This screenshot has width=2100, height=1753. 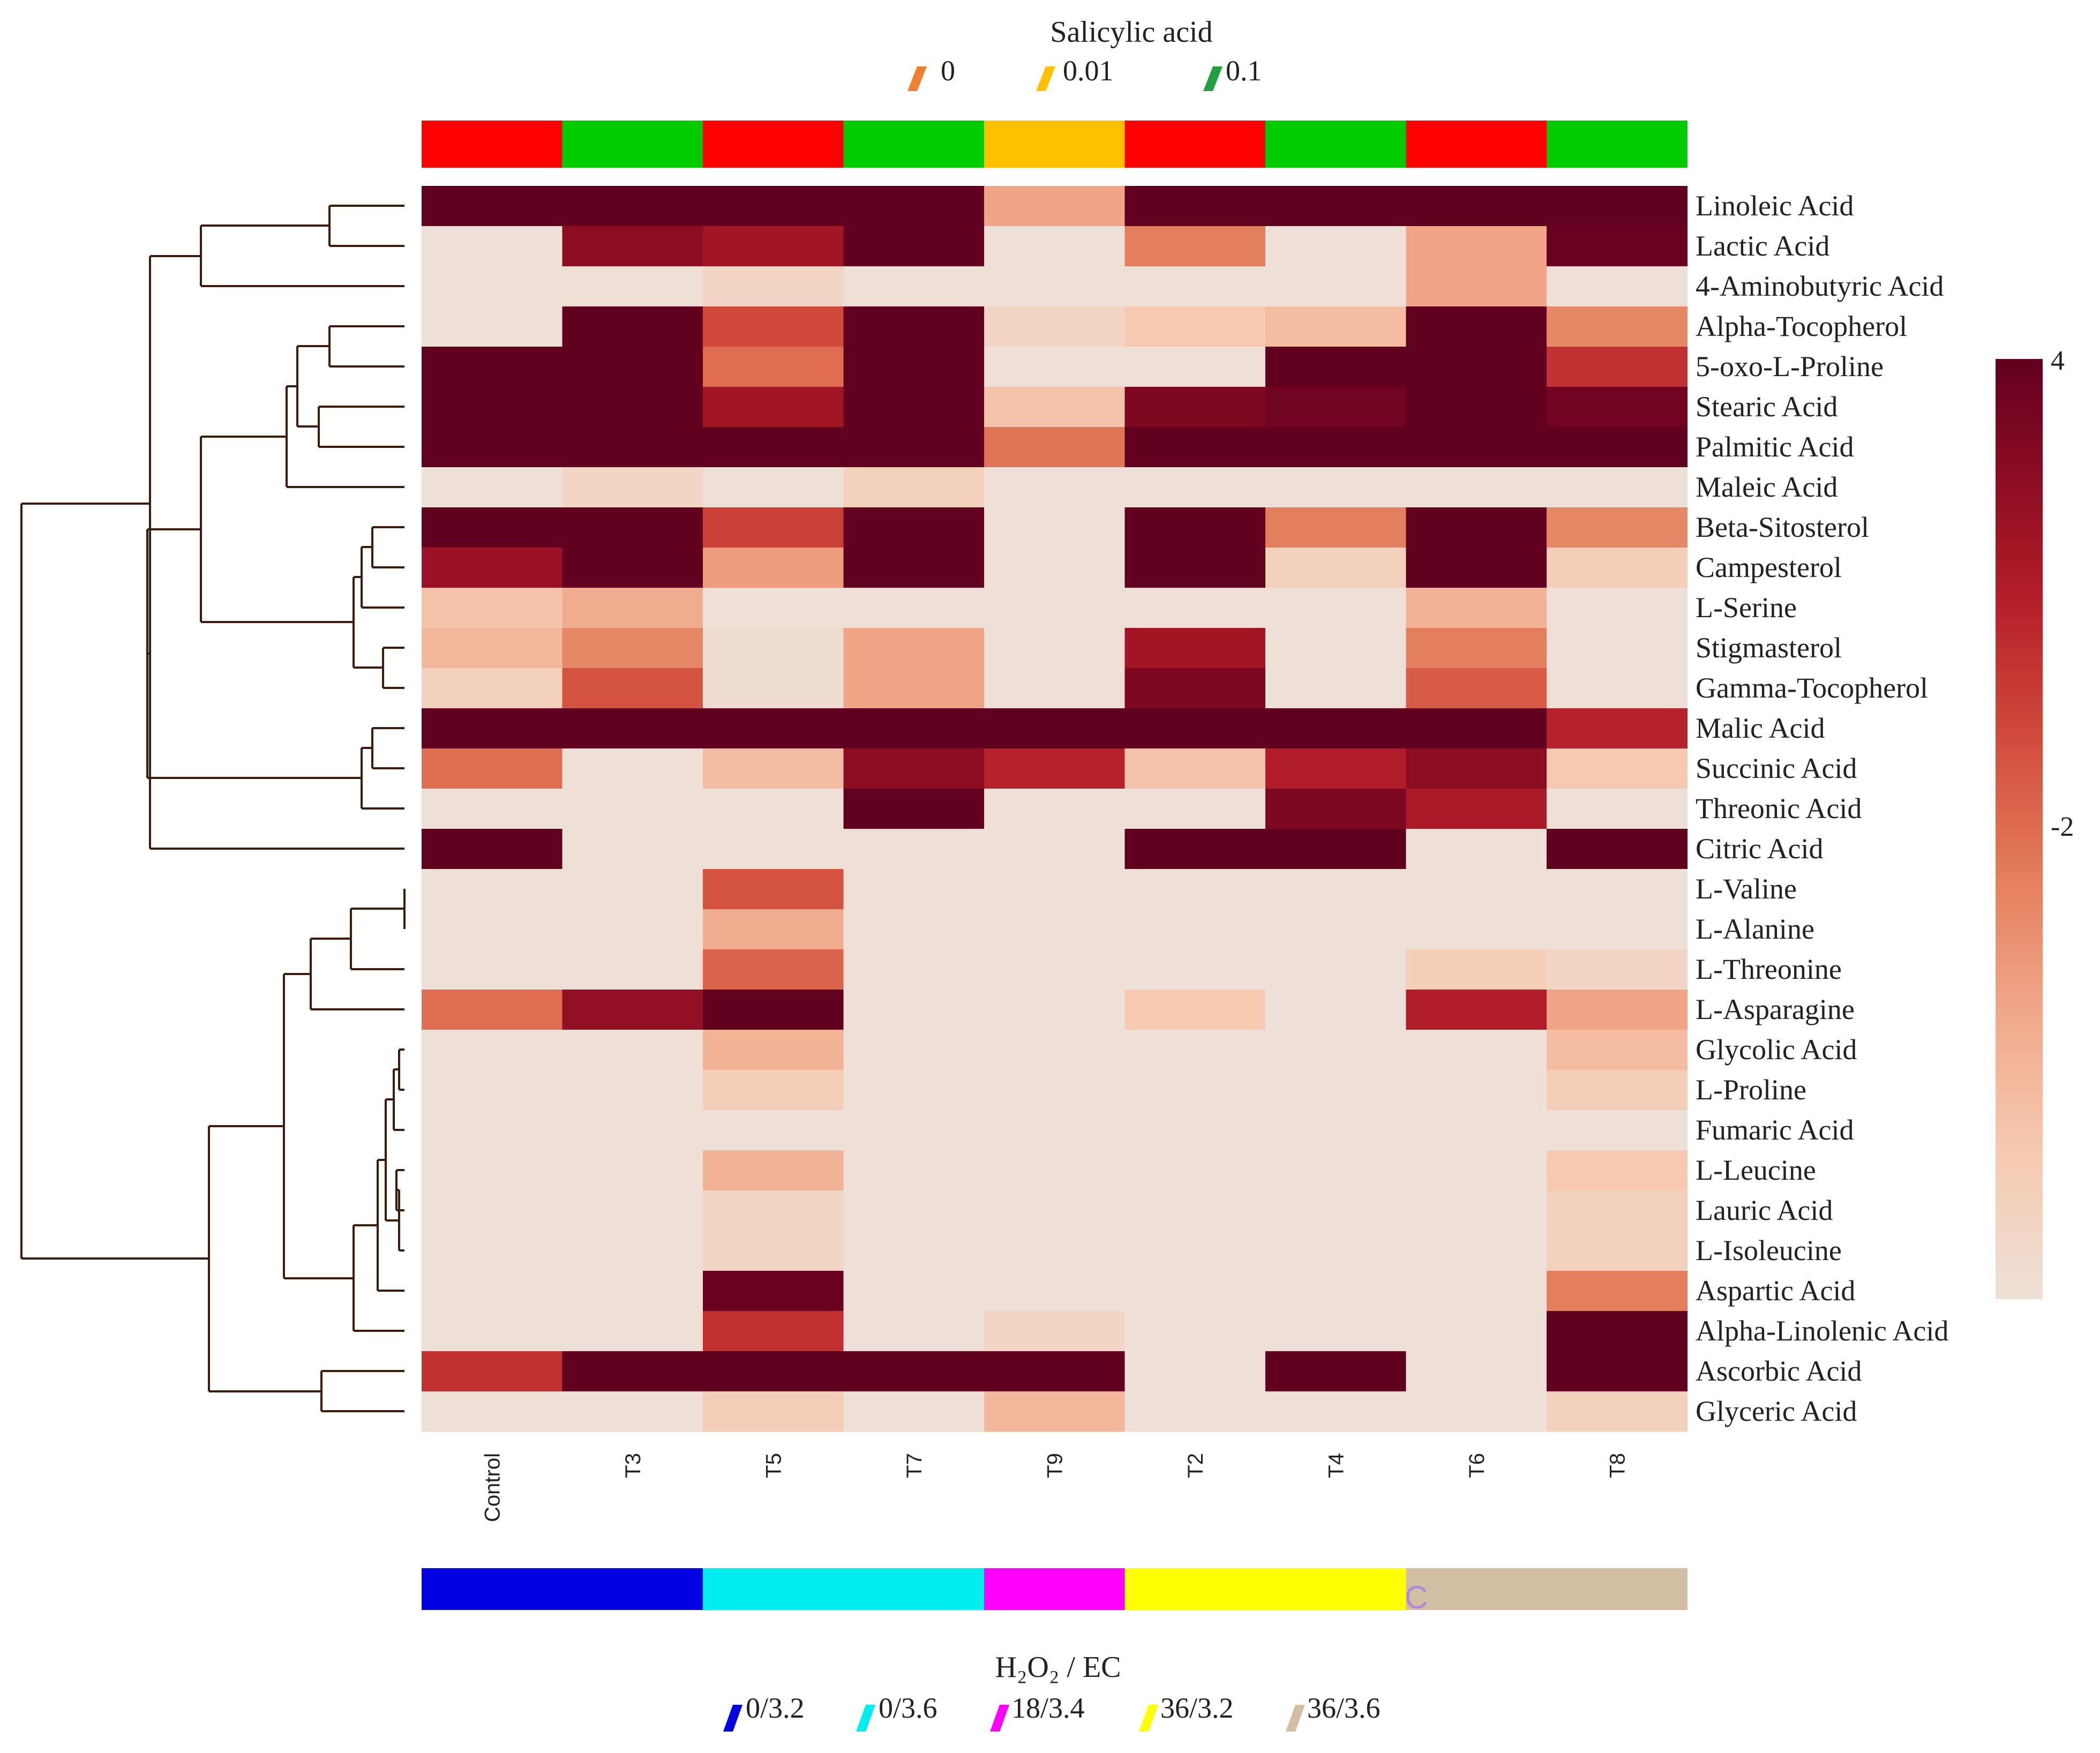 What do you see at coordinates (1779, 808) in the screenshot?
I see `row-label: Threonic Acid` at bounding box center [1779, 808].